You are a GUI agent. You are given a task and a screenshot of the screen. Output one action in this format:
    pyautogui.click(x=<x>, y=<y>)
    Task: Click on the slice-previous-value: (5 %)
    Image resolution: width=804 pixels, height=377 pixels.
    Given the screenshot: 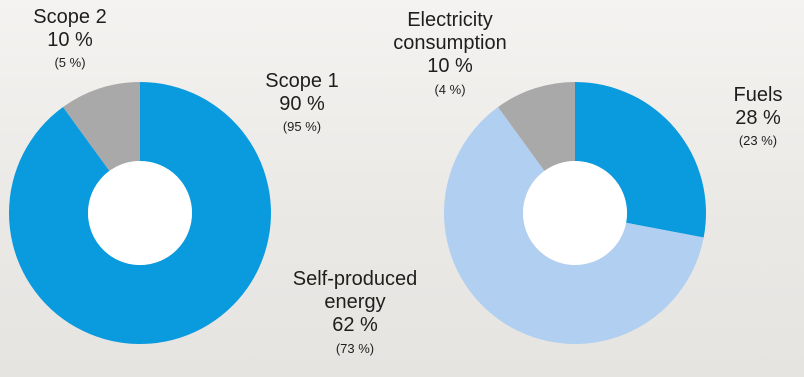 What is the action you would take?
    pyautogui.click(x=70, y=63)
    